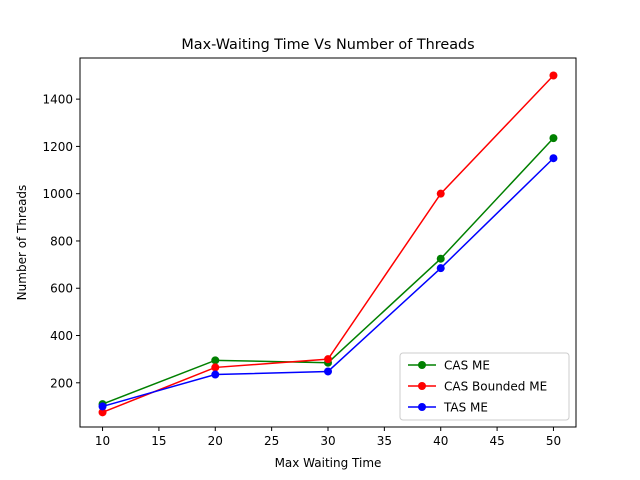 The image size is (640, 480). Describe the element at coordinates (422, 386) in the screenshot. I see `legend-swatch-marker-cas-bounded-me` at that location.